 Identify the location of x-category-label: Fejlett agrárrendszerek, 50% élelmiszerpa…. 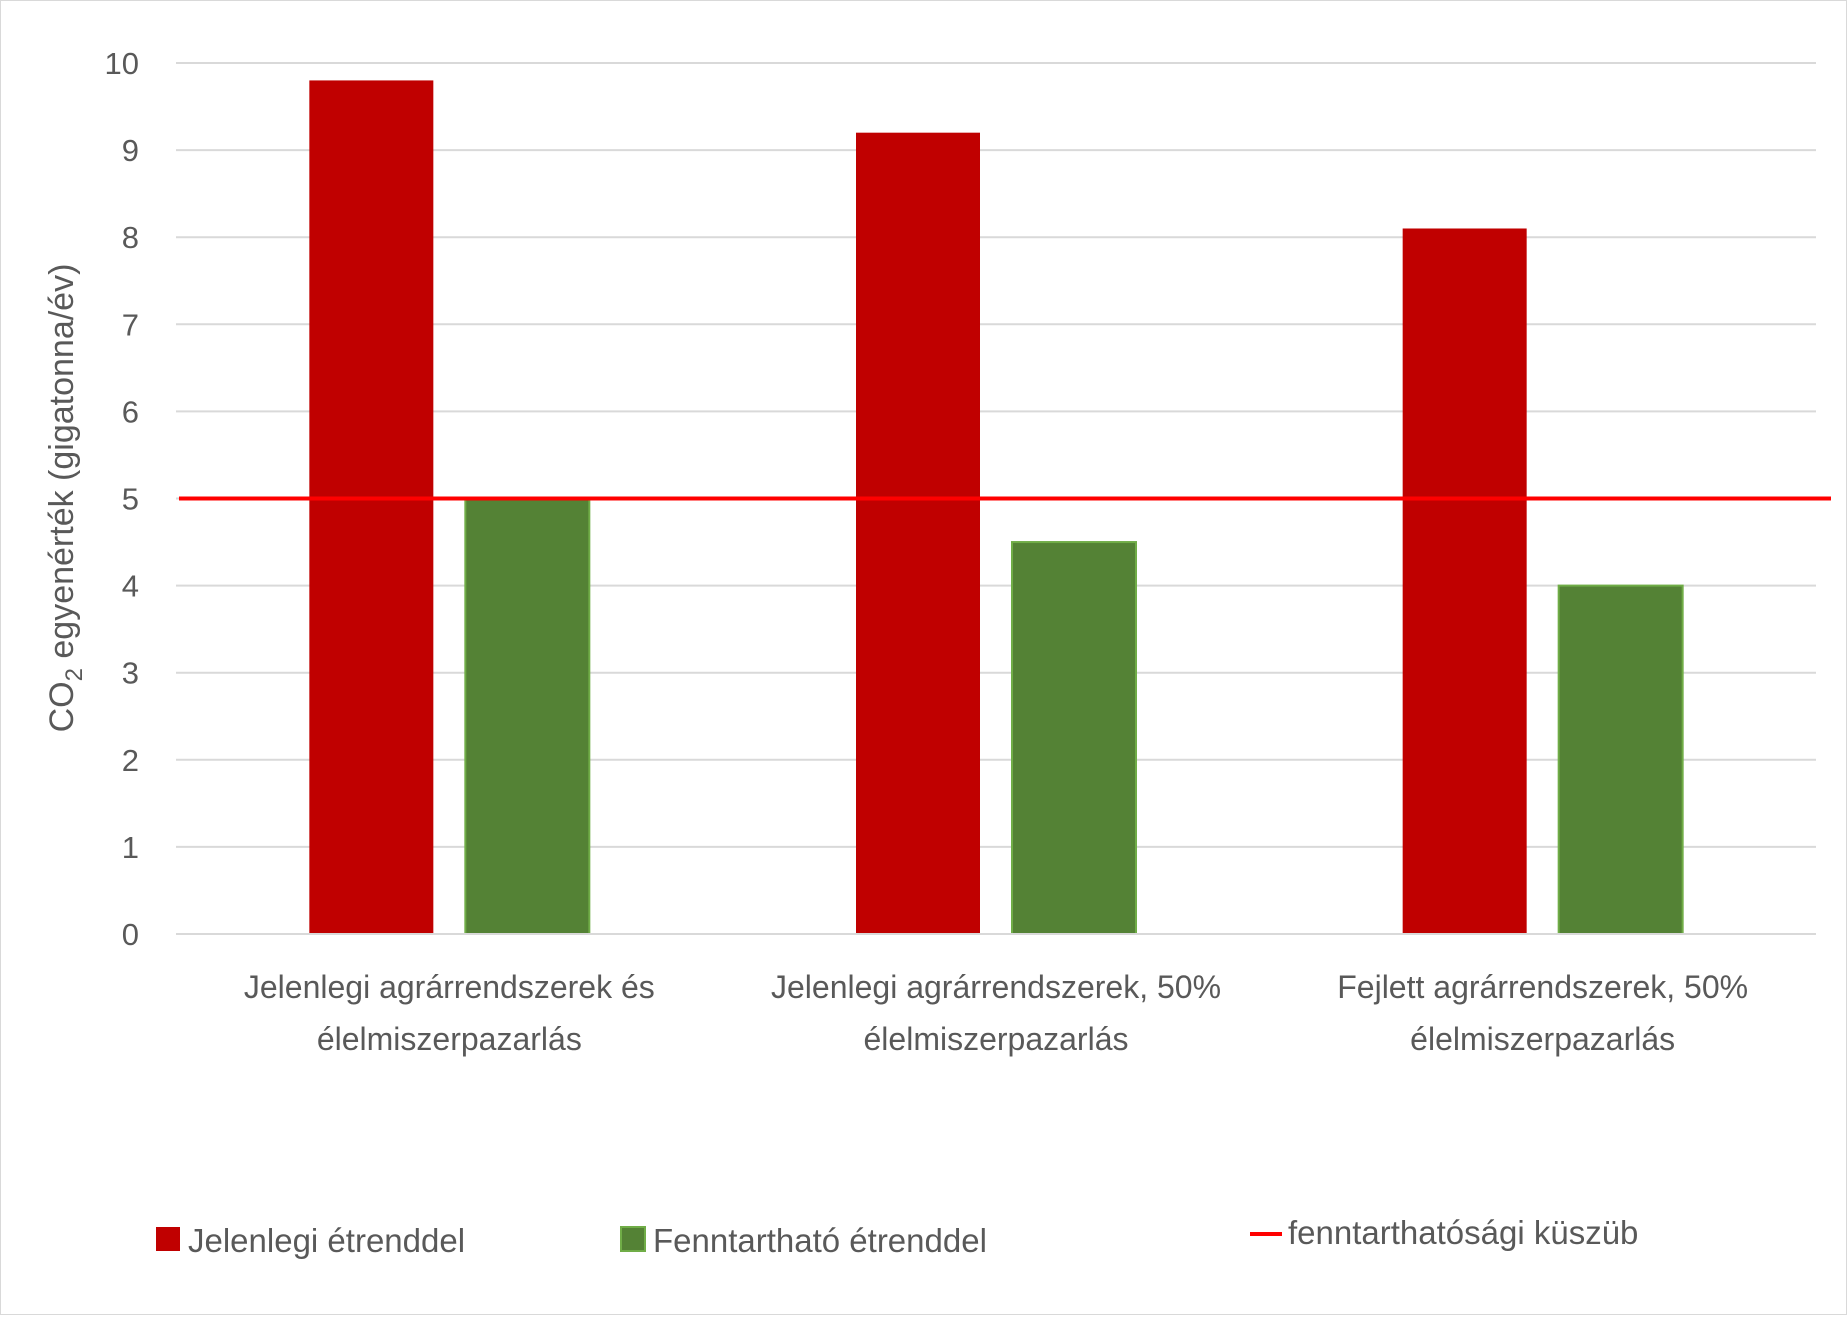
(1542, 1013).